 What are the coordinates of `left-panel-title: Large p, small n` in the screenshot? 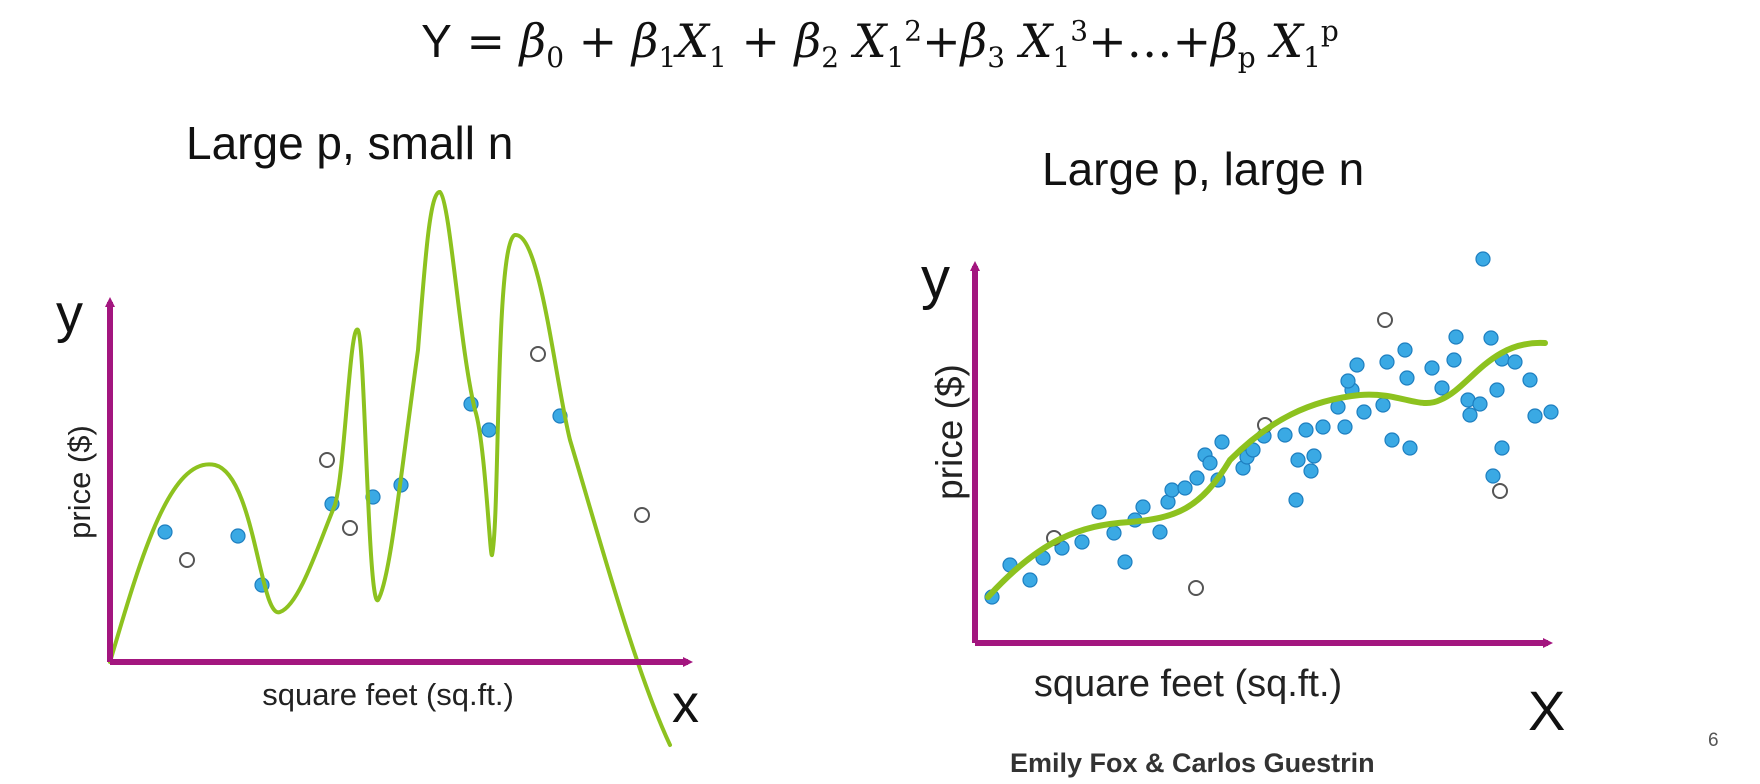 It's located at (350, 143).